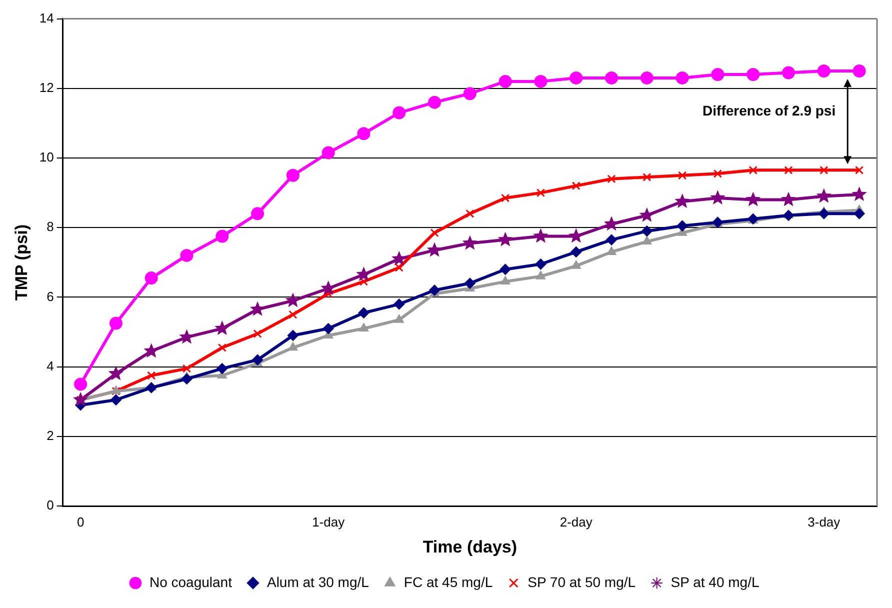 This screenshot has height=608, width=892. Describe the element at coordinates (21, 262) in the screenshot. I see `y-axis-title: TMP (psi)` at that location.